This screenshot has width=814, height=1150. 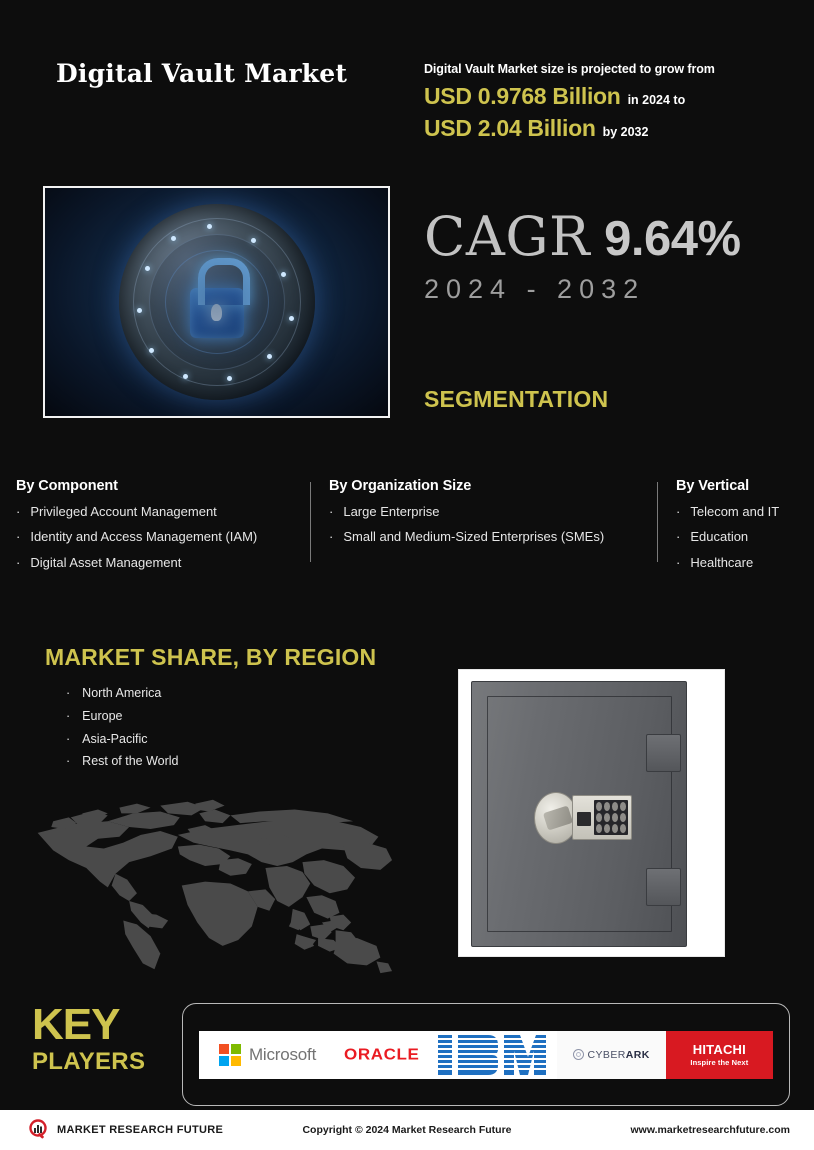 What do you see at coordinates (578, 1054) in the screenshot?
I see `cyberark-mark-icon` at bounding box center [578, 1054].